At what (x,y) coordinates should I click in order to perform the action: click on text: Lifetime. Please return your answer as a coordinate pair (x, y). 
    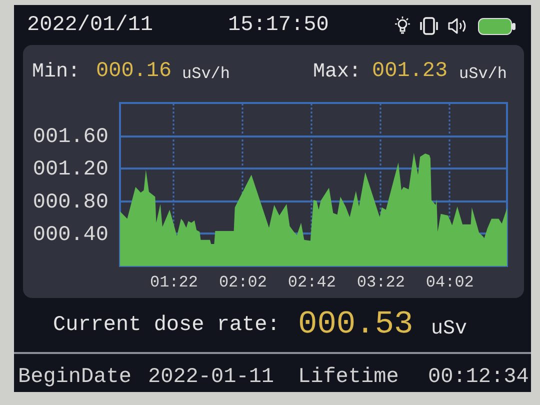
    Looking at the image, I should click on (348, 378).